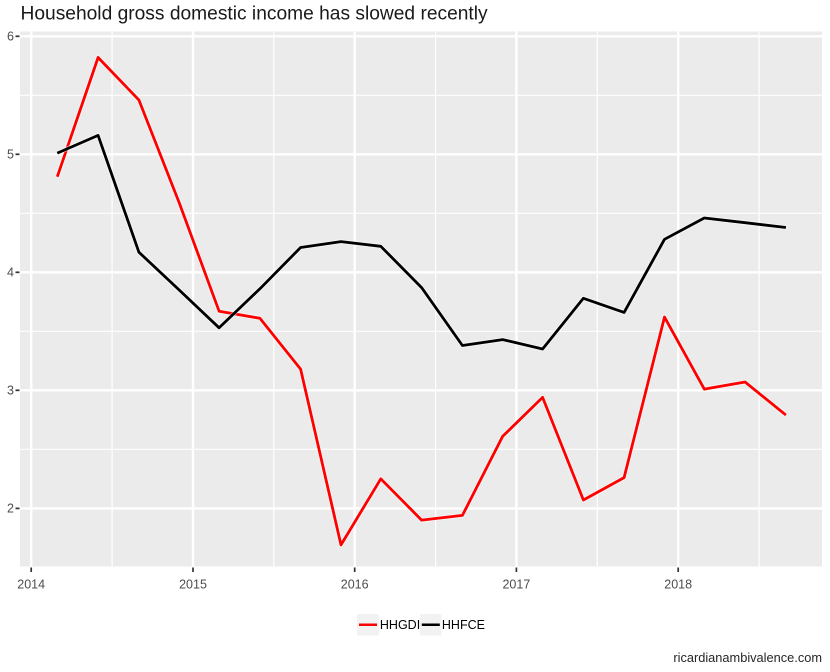  I want to click on svg-text: 6, so click(10, 37).